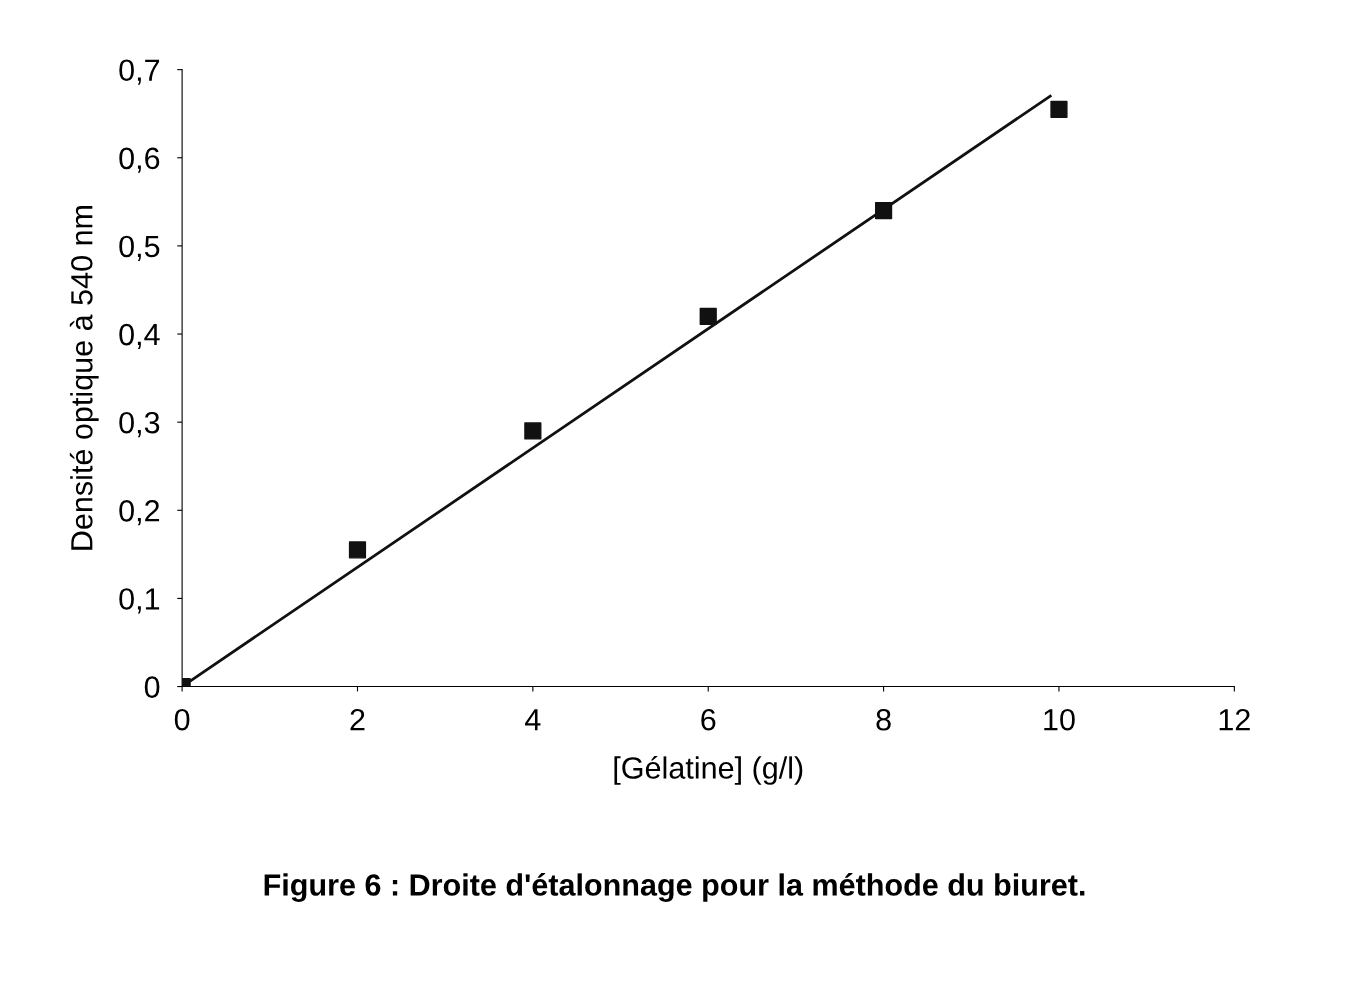  Describe the element at coordinates (139, 72) in the screenshot. I see `y-tick-label: 0,7` at that location.